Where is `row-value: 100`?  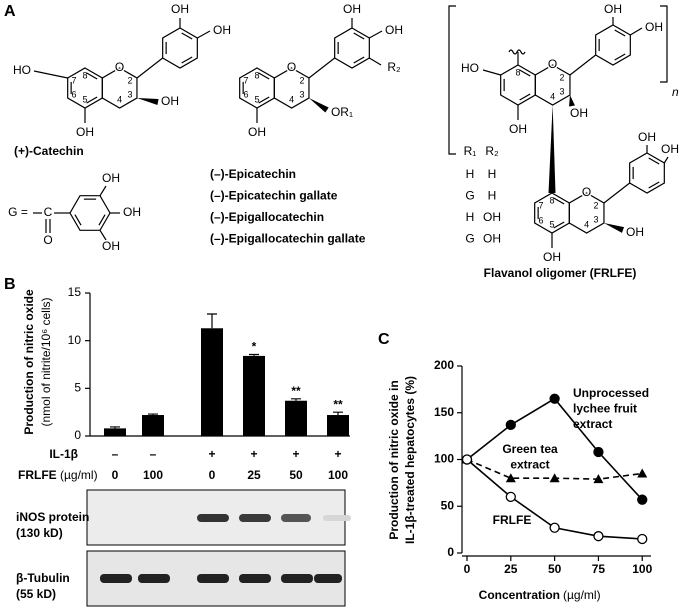
row-value: 100 is located at coordinates (153, 475).